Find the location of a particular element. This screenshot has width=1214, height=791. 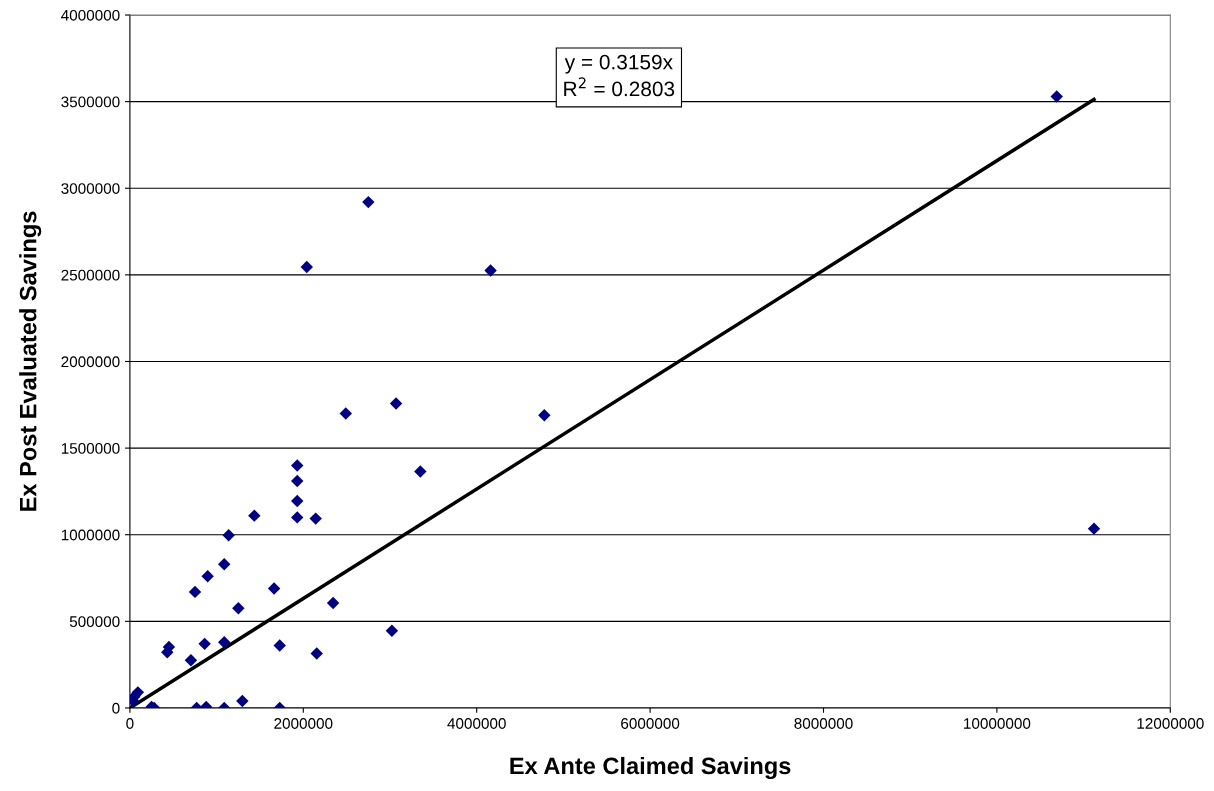

x-axis-title: Ex Ante Claimed Savings is located at coordinates (650, 768).